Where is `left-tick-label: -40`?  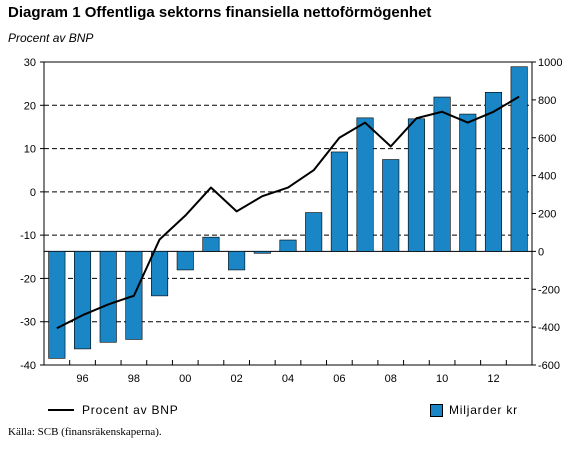
left-tick-label: -40 is located at coordinates (28, 366).